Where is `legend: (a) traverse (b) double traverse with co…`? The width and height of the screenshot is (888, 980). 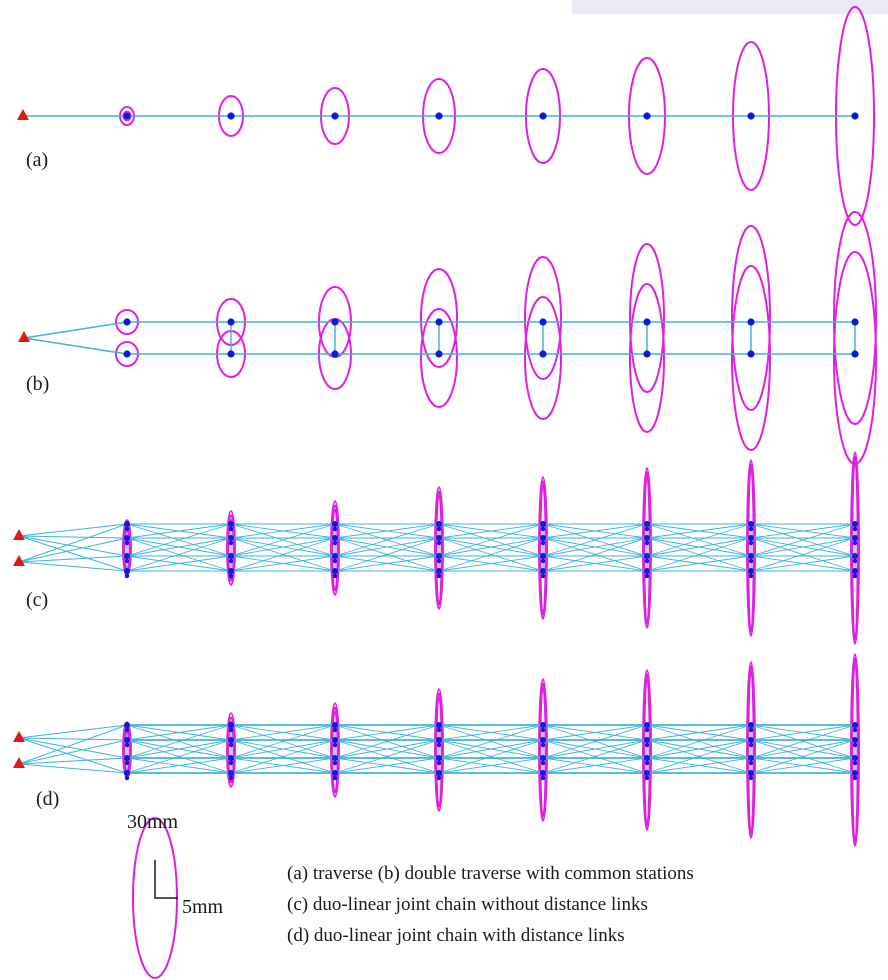
legend: (a) traverse (b) double traverse with co… is located at coordinates (490, 904).